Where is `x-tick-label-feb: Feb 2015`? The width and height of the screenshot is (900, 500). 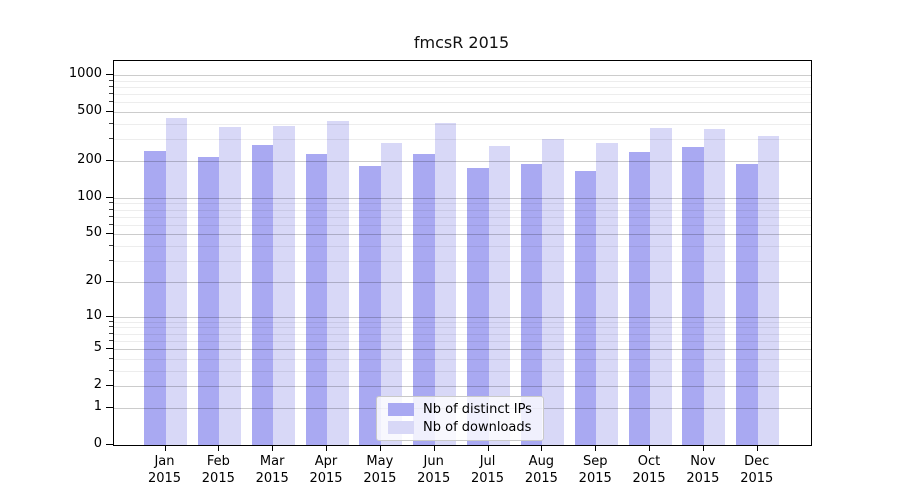
x-tick-label-feb: Feb 2015 is located at coordinates (218, 470).